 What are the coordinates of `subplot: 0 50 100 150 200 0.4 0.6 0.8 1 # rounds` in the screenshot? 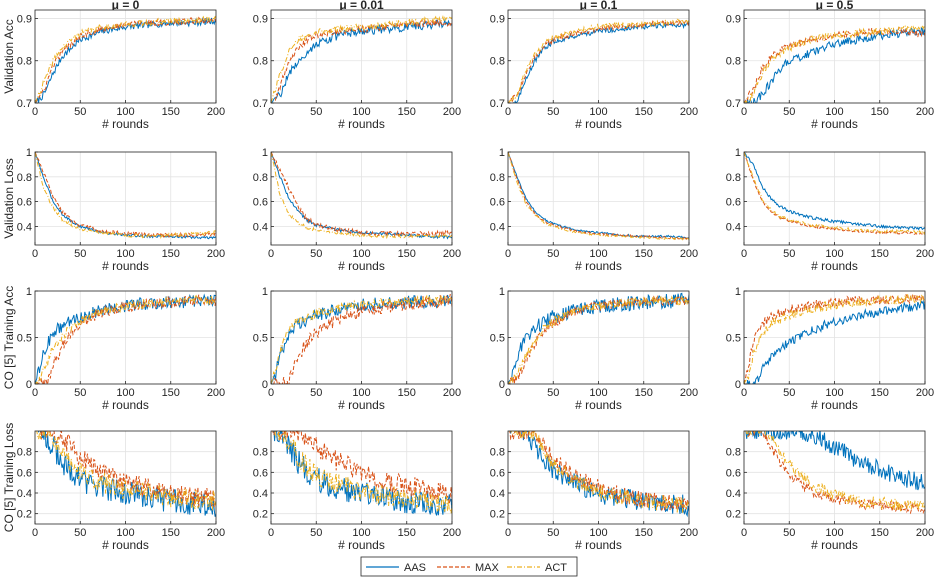 It's located at (594, 210).